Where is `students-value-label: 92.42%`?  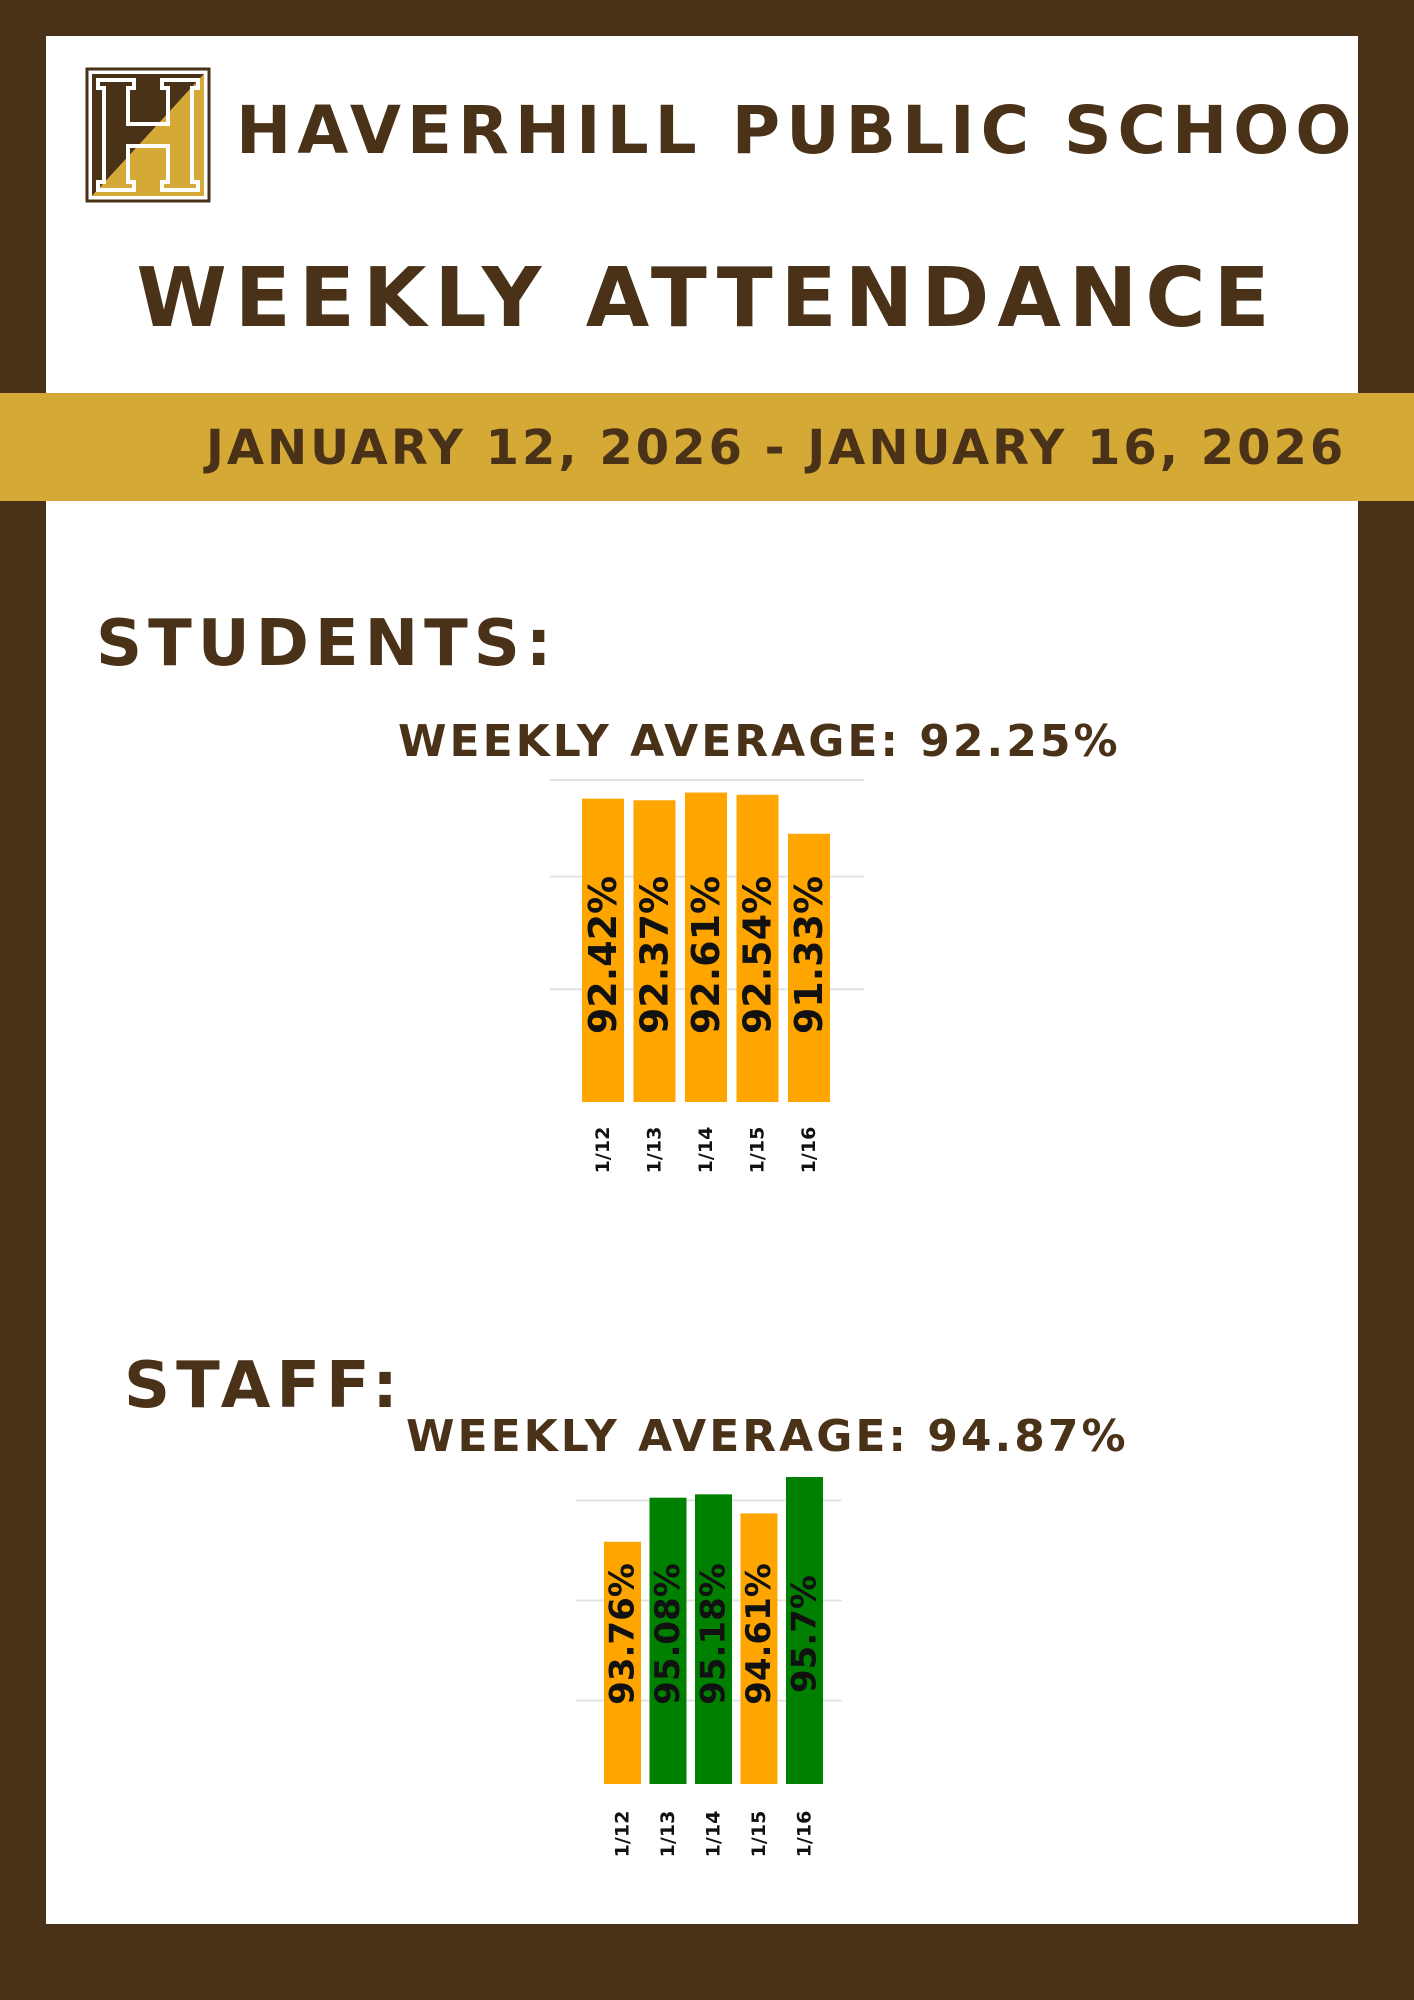 students-value-label: 92.42% is located at coordinates (603, 955).